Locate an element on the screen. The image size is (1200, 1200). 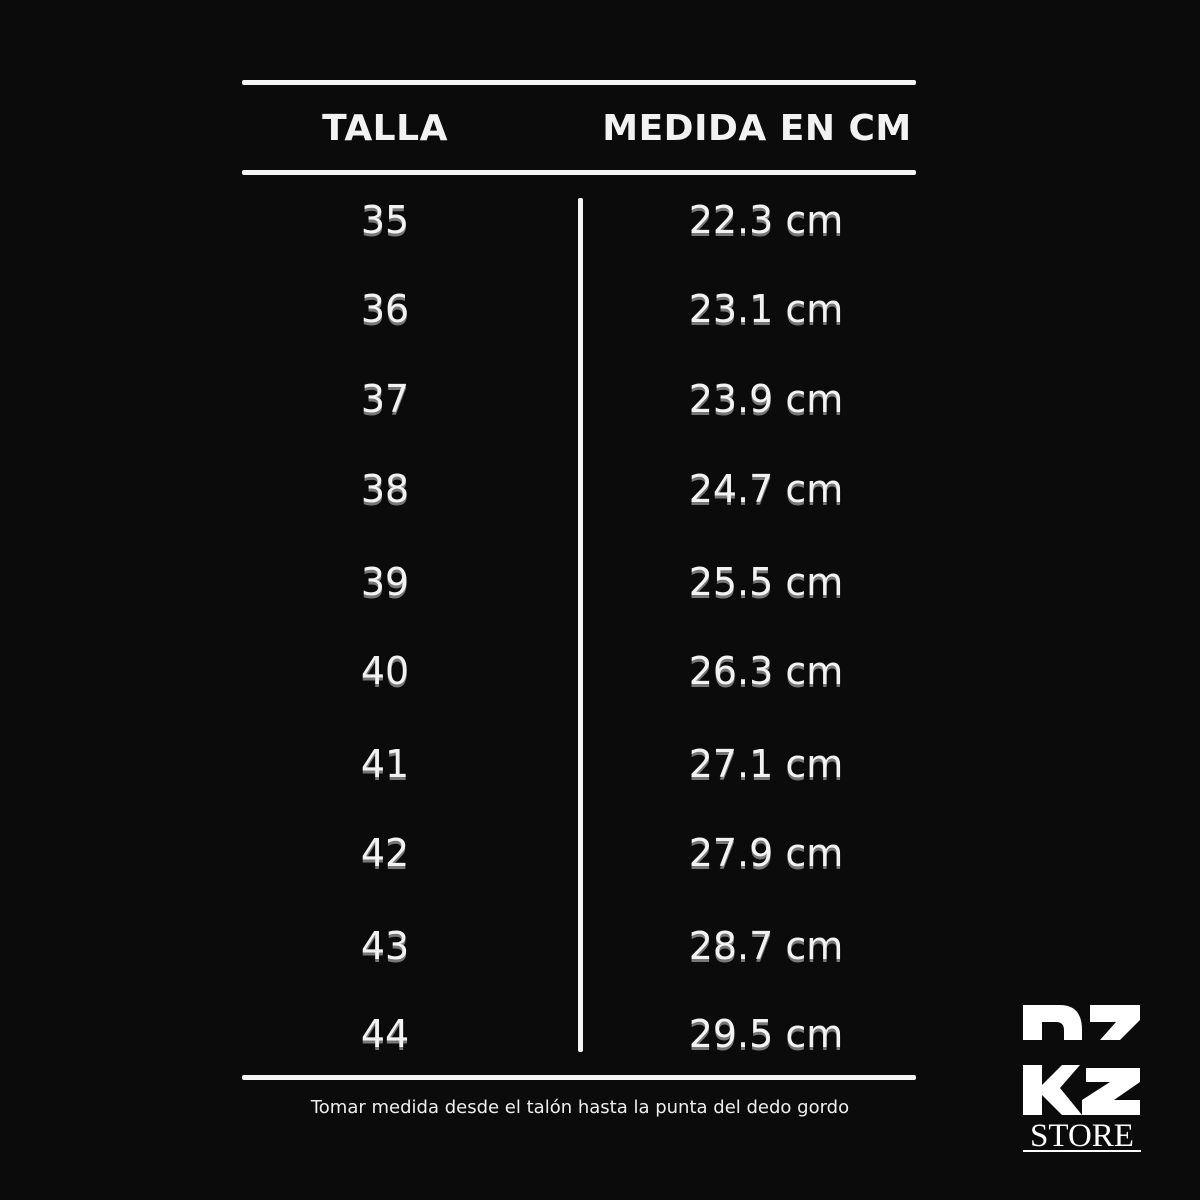
logo-store-text: STORE is located at coordinates (1082, 1136).